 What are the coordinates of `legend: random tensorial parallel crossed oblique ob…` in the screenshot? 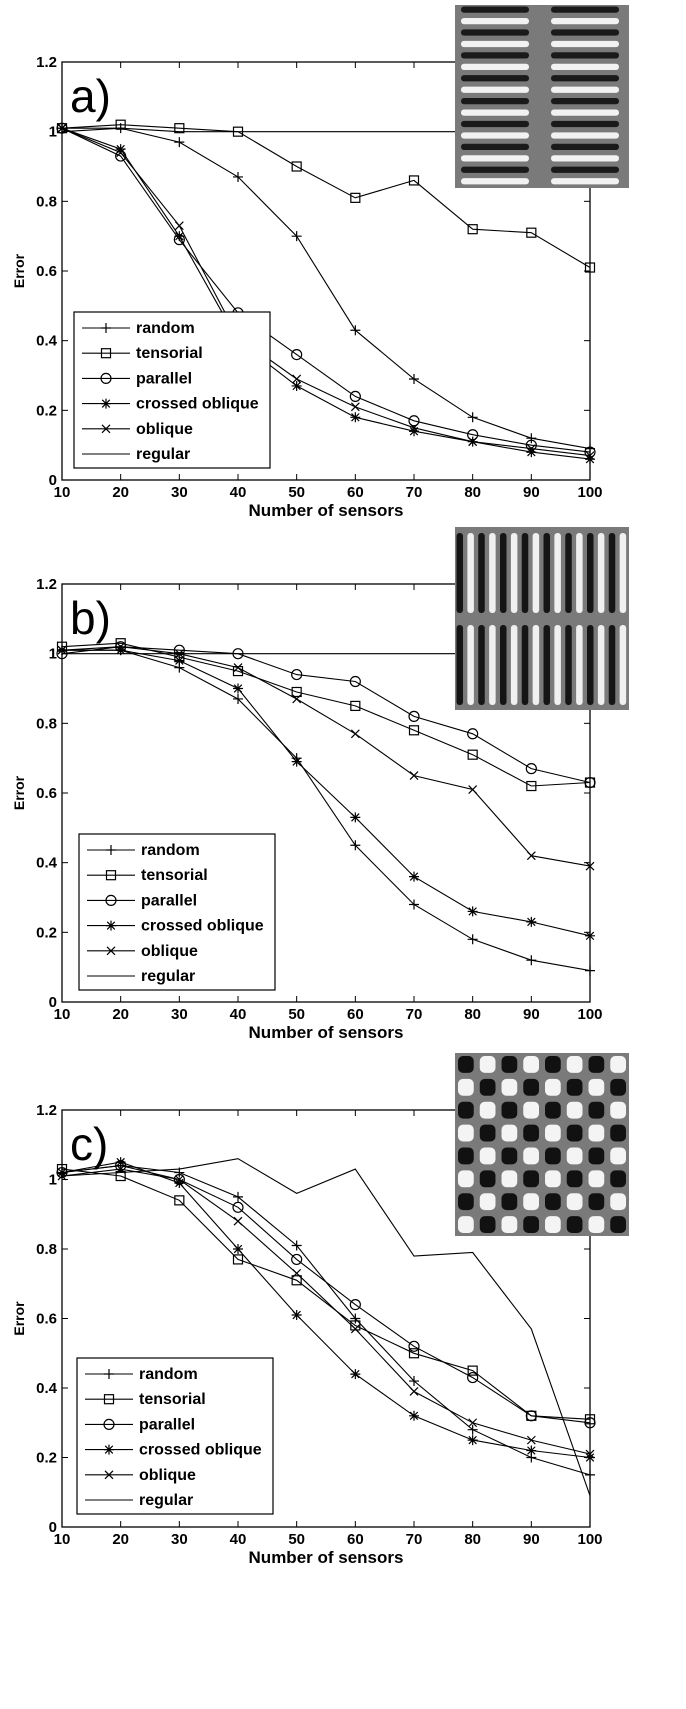 It's located at (175, 1436).